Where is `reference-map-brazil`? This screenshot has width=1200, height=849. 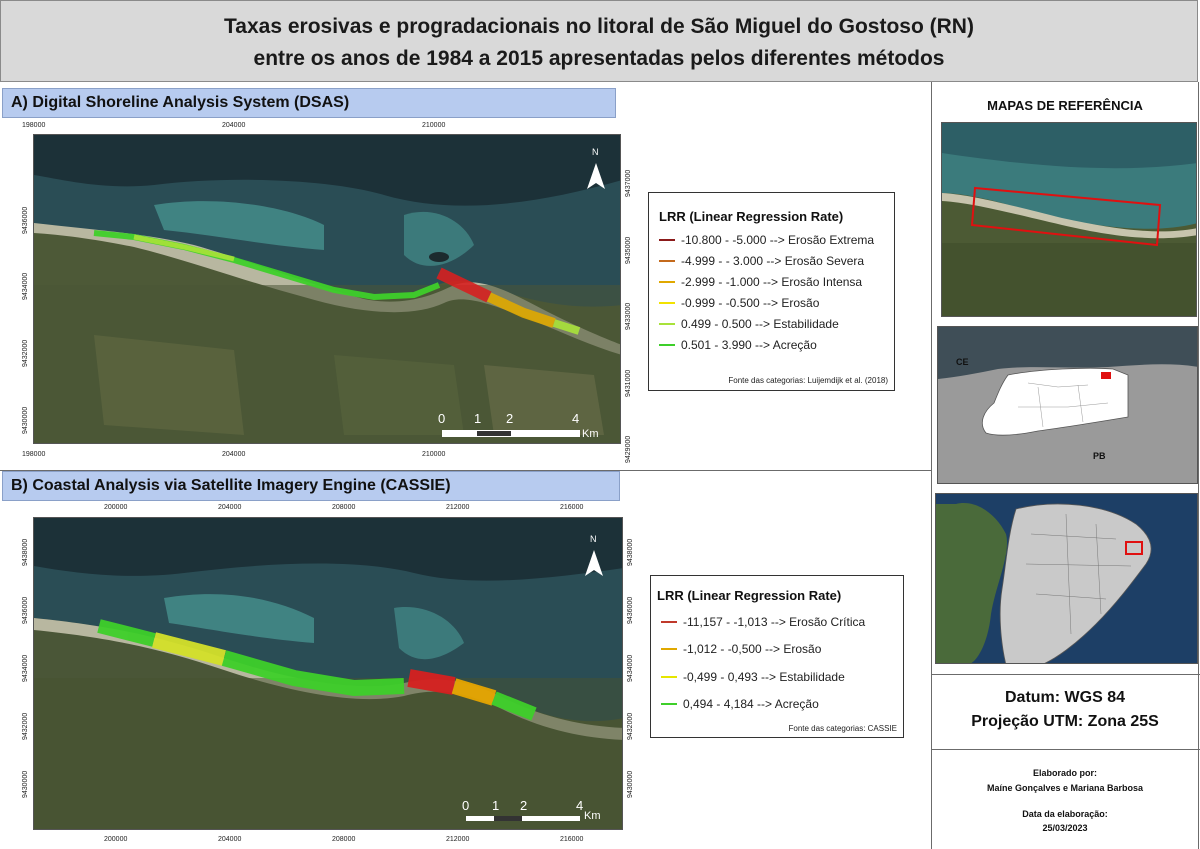
reference-map-brazil is located at coordinates (1066, 578).